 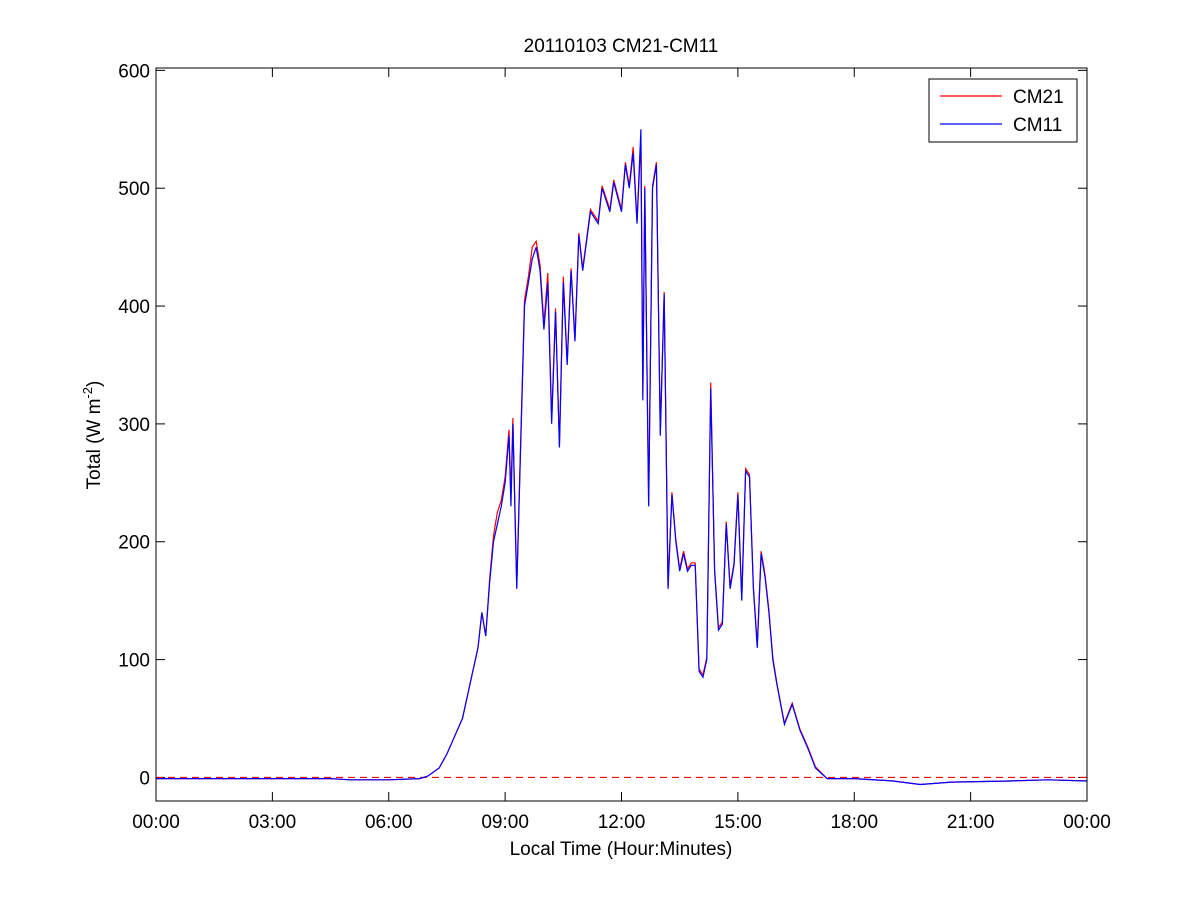 What do you see at coordinates (144, 778) in the screenshot?
I see `y-tick-label: 0` at bounding box center [144, 778].